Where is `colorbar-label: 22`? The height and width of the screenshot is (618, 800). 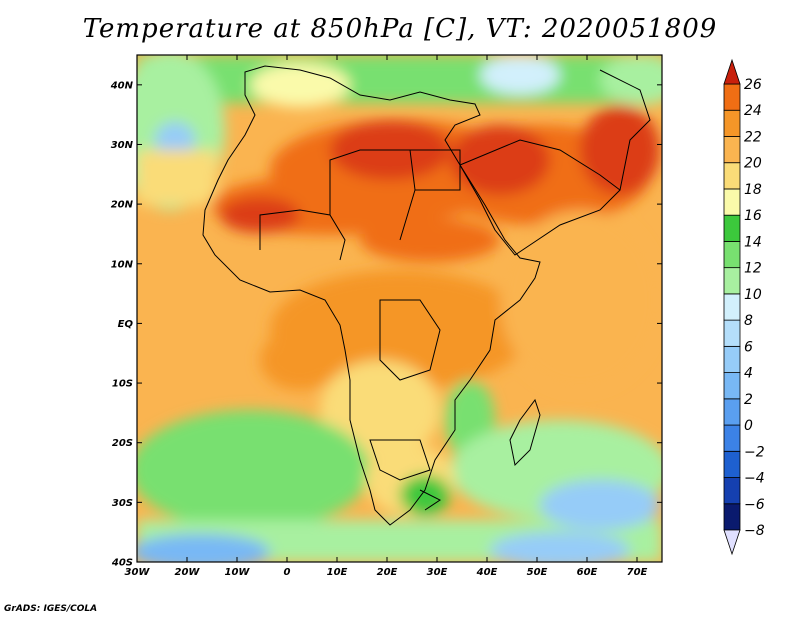 colorbar-label: 22 is located at coordinates (753, 137).